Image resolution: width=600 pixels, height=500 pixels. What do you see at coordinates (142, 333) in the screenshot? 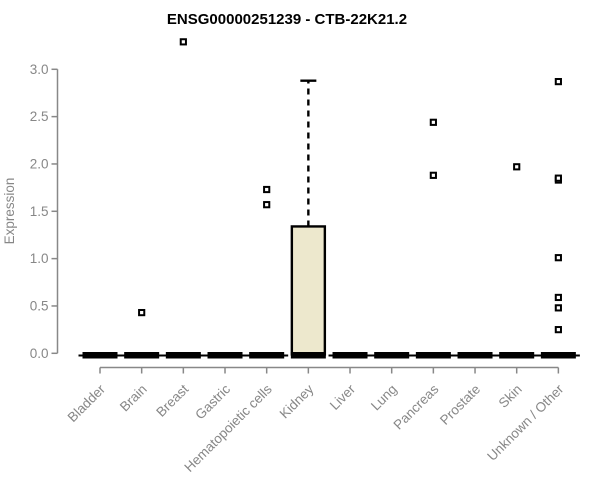
I see `box-brain` at bounding box center [142, 333].